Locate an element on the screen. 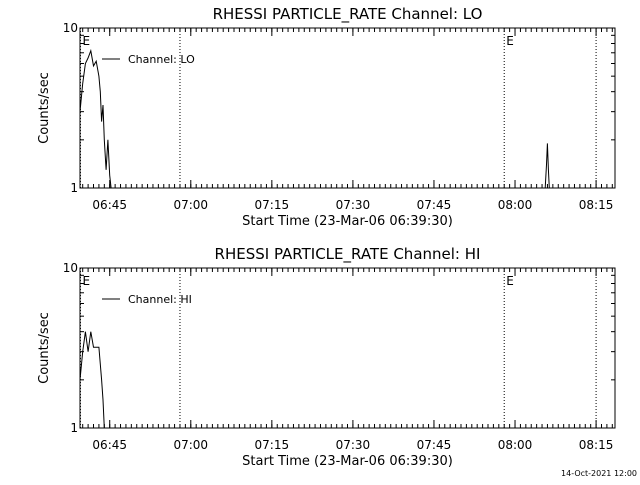  chart-title: RHESSI PARTICLE_RATE Channel: LO is located at coordinates (348, 14).